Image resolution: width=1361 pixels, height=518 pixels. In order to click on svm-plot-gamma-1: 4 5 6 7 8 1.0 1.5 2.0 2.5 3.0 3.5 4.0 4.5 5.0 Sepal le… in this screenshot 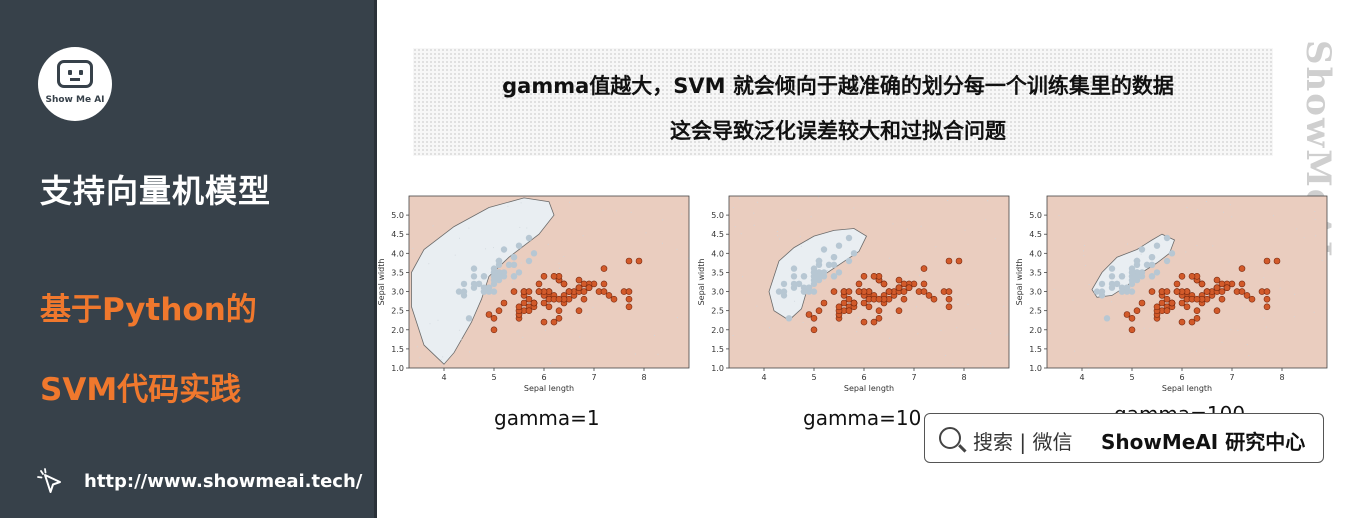, I will do `click(537, 295)`.